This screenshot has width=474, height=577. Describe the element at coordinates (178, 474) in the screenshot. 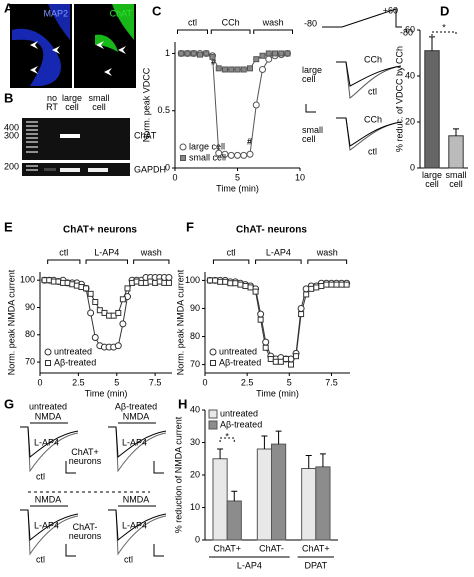

I see `y-axis-label: % reduction of NMDA current` at that location.